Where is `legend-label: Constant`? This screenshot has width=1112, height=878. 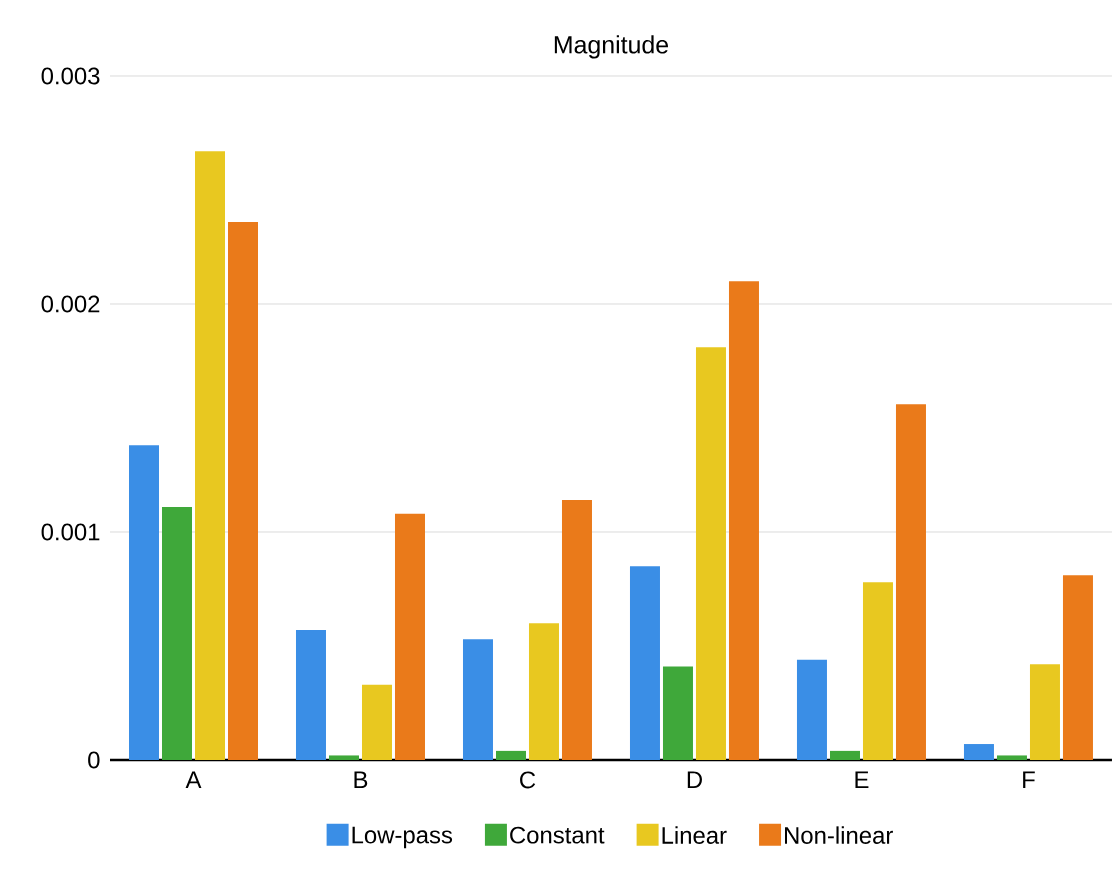 legend-label: Constant is located at coordinates (557, 835).